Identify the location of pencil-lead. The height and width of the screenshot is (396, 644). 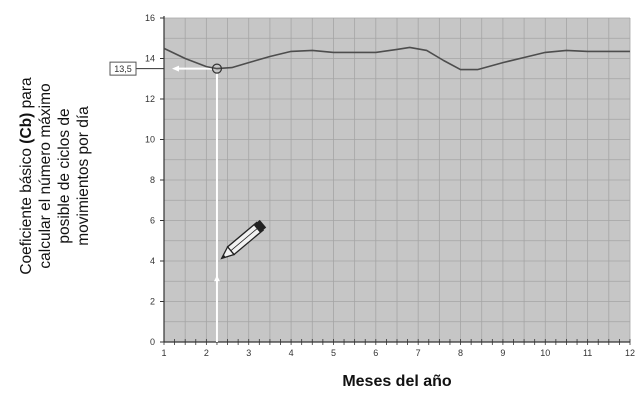
(223, 256).